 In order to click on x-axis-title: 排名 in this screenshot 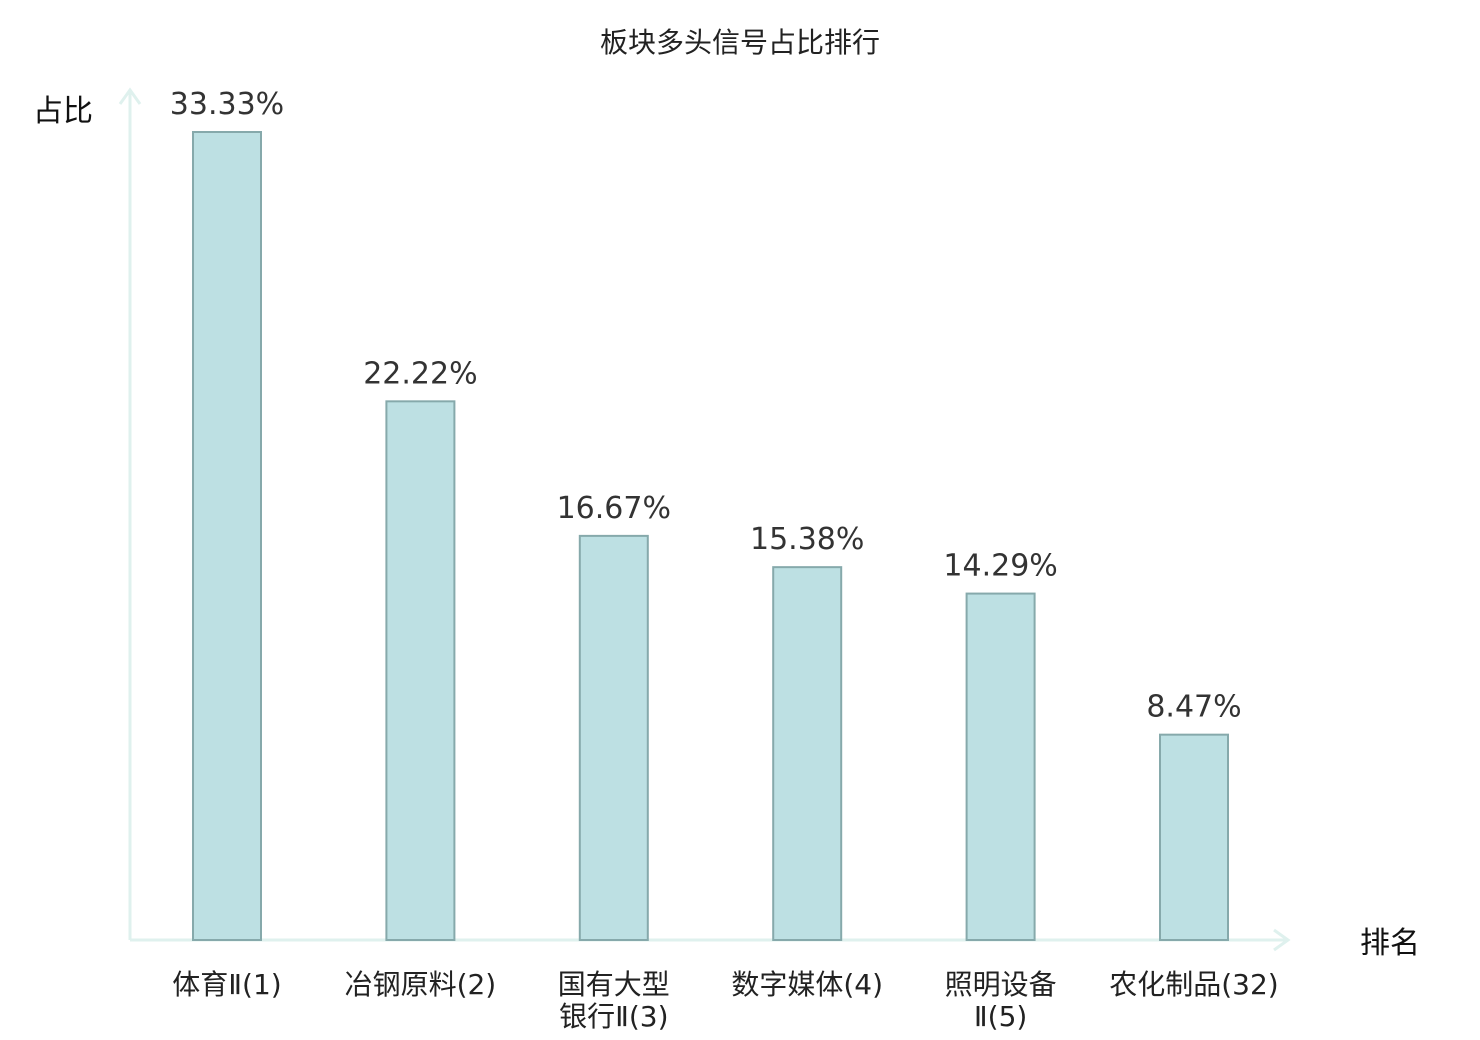, I will do `click(1390, 943)`.